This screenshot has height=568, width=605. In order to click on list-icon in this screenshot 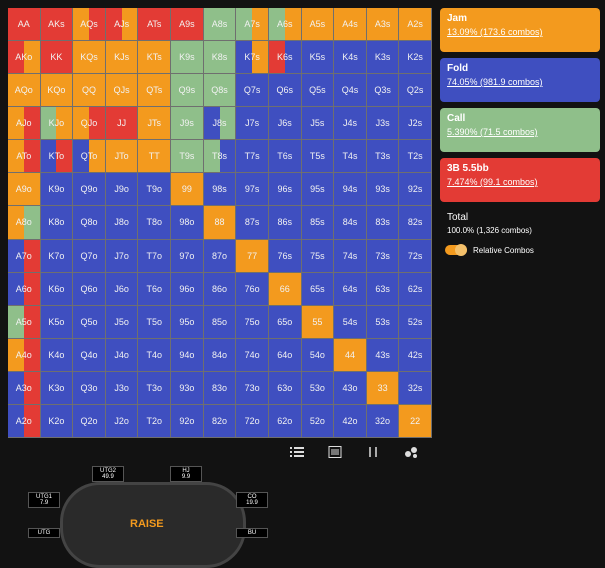, I will do `click(297, 452)`.